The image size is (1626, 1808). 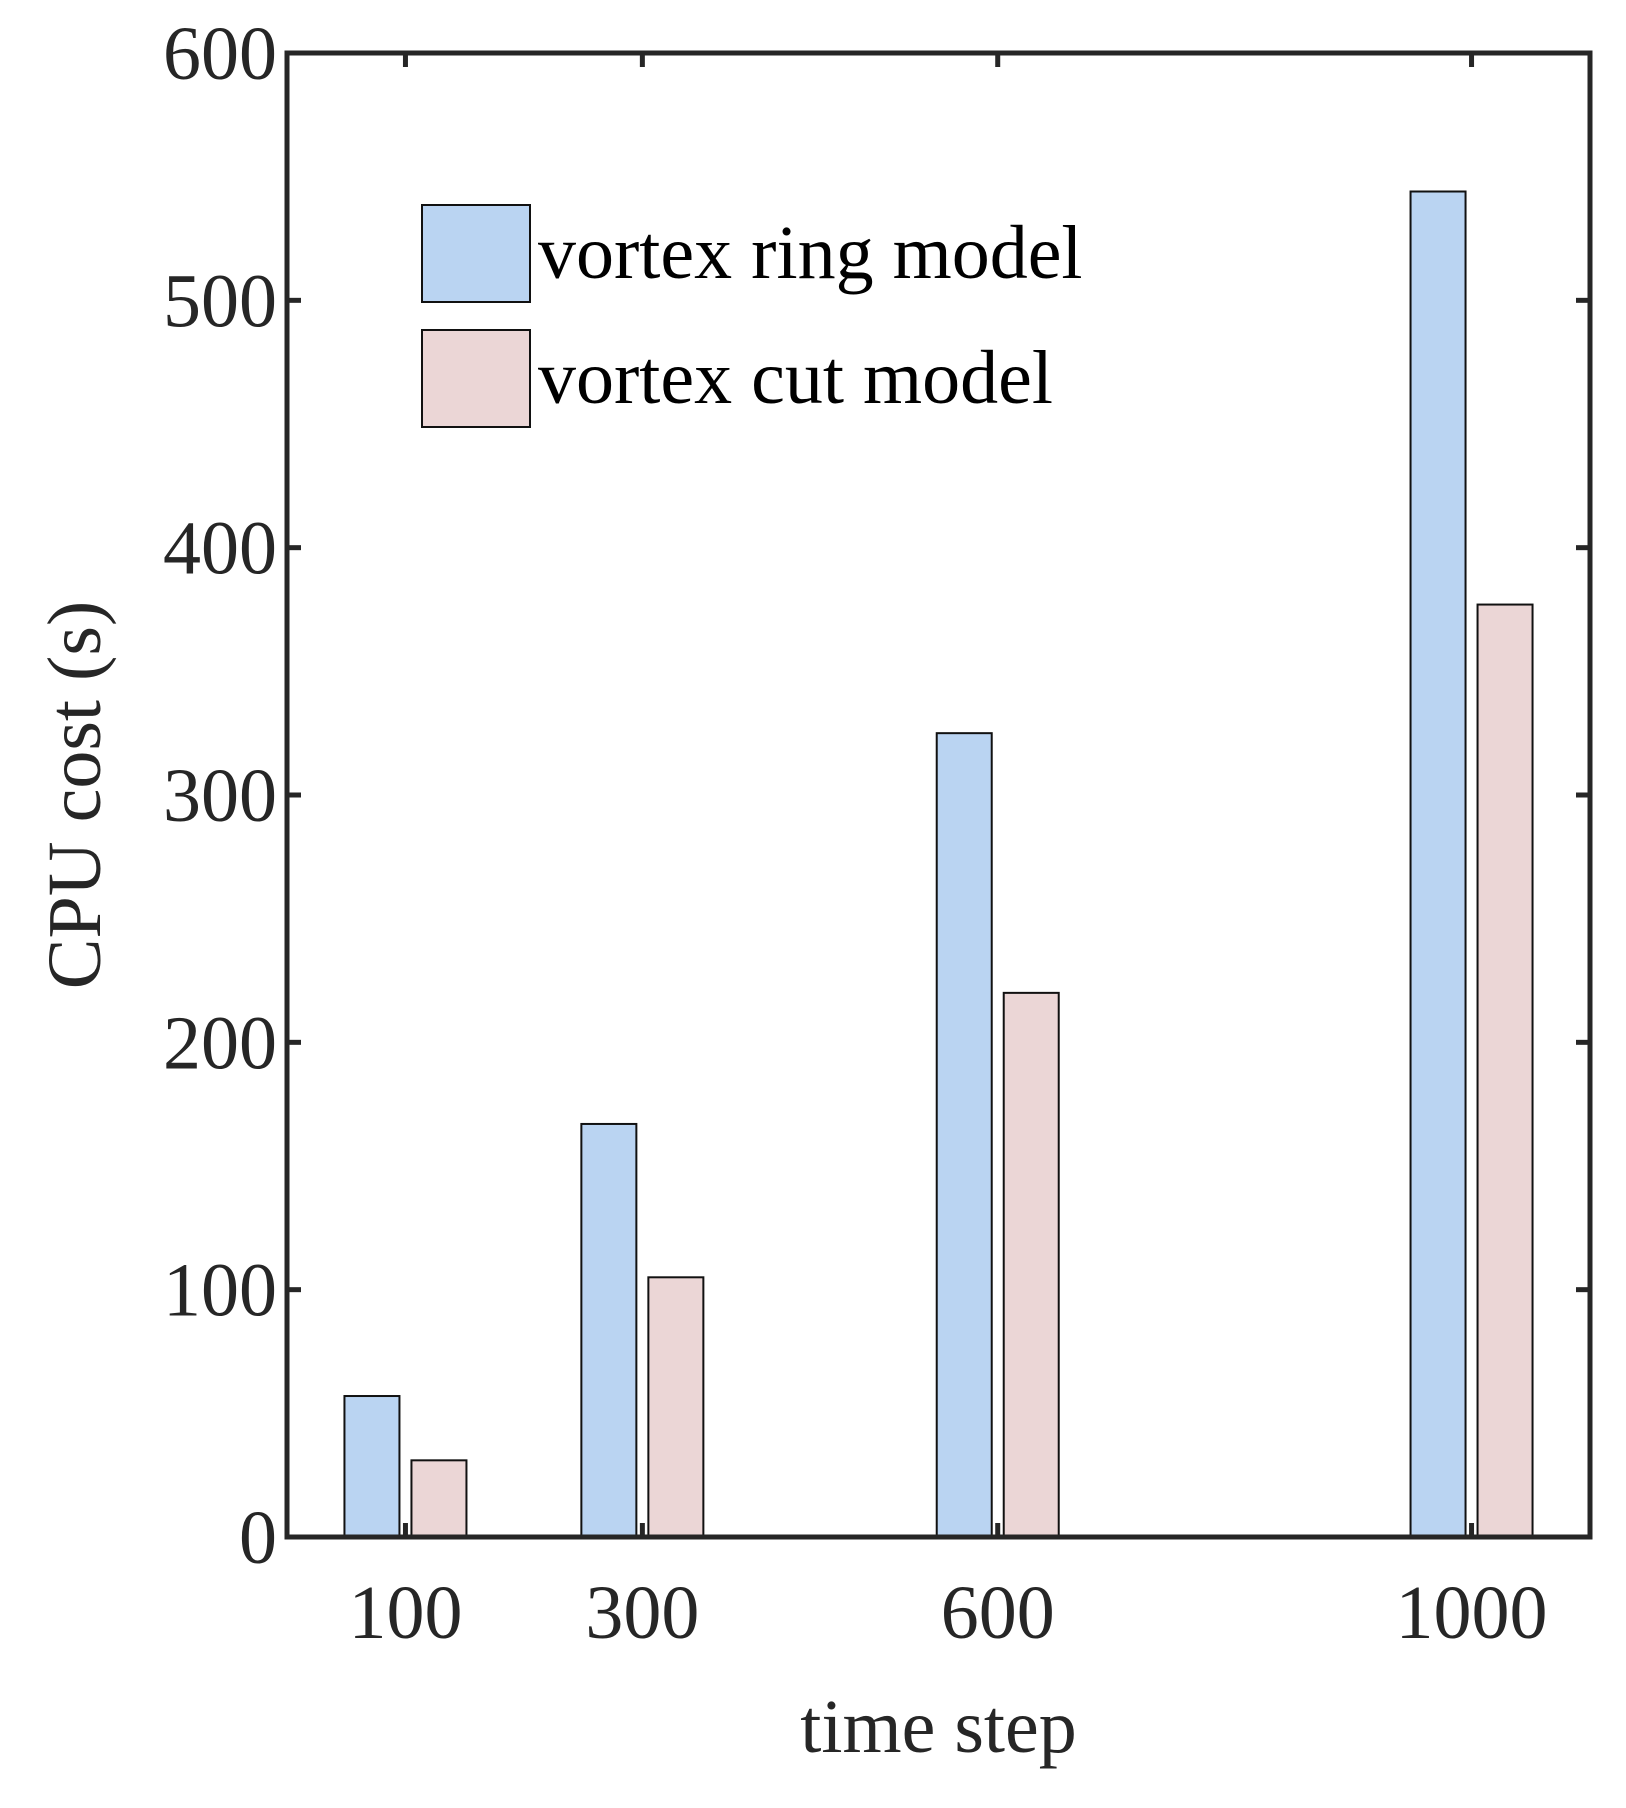 I want to click on y-tick-label: 400, so click(x=220, y=549).